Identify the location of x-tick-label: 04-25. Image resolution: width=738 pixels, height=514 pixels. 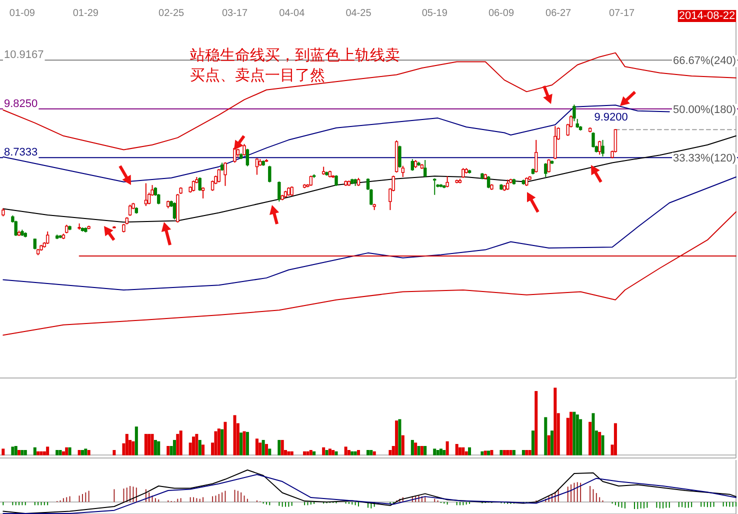
(359, 13).